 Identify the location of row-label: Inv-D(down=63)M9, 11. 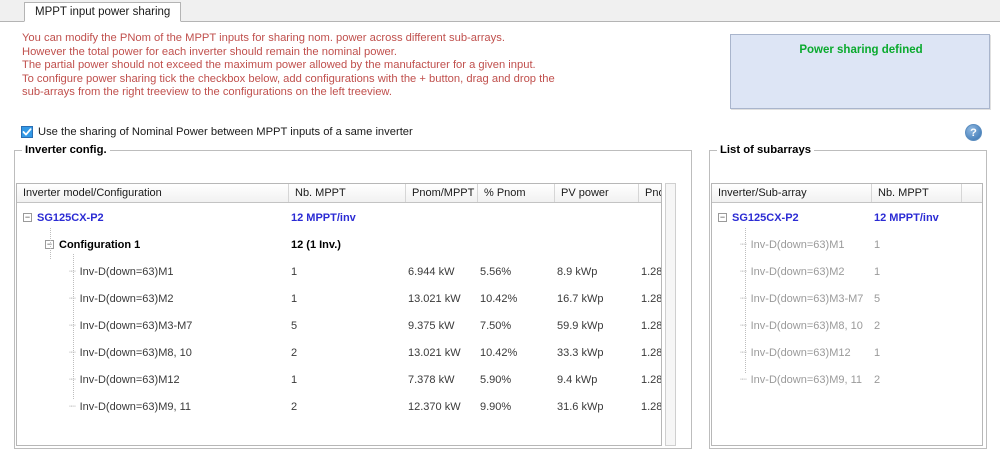
(806, 379).